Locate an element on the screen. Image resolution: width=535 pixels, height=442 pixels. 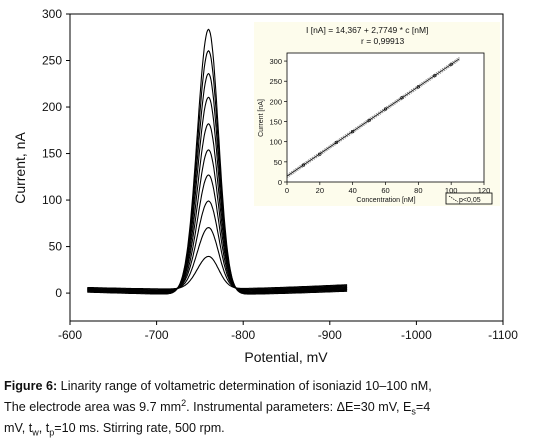
main-y-tick-label: 150 is located at coordinates (52, 154).